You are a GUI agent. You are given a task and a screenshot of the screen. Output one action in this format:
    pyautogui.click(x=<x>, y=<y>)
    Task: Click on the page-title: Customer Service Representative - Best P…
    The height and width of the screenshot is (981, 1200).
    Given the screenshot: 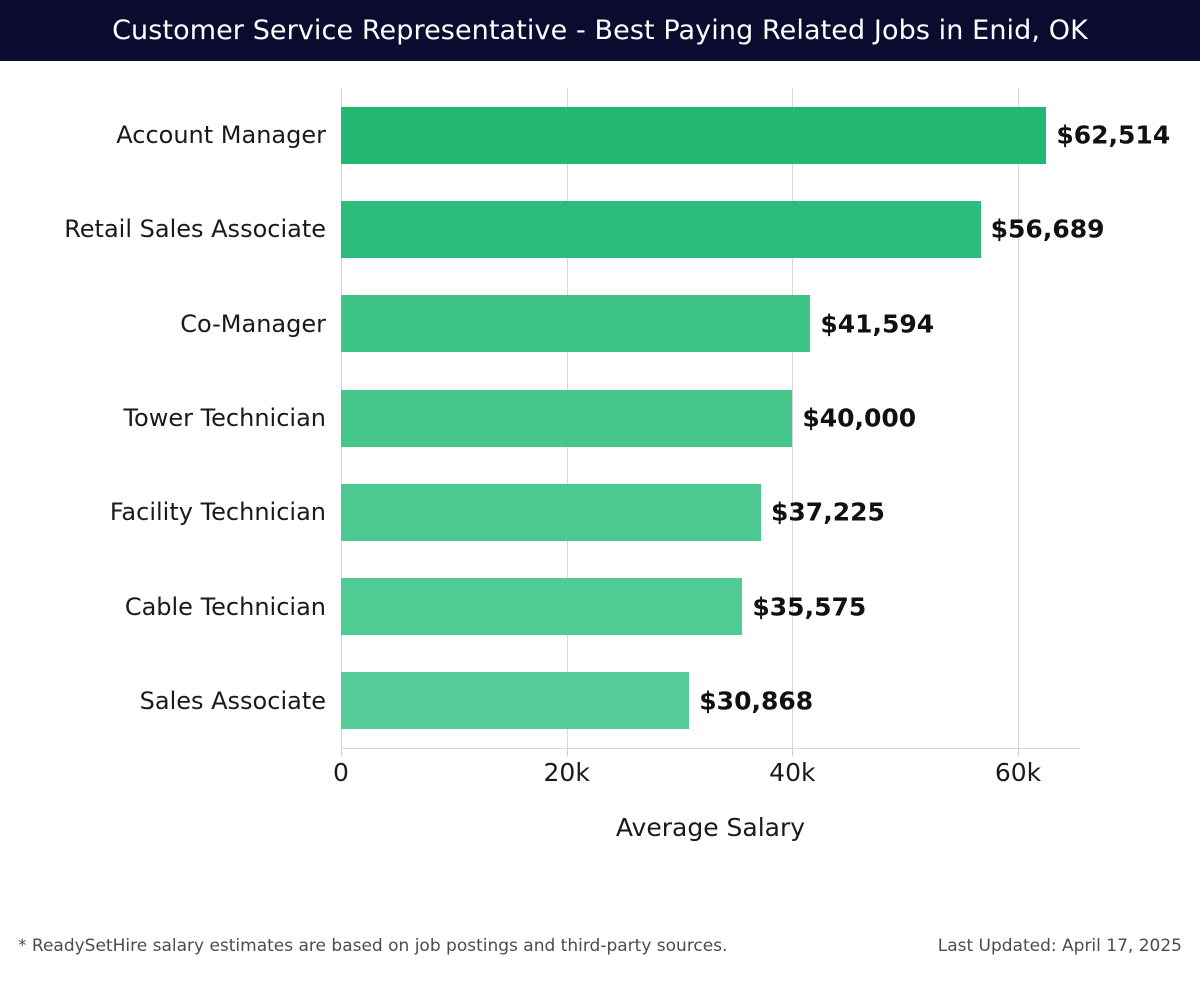 What is the action you would take?
    pyautogui.click(x=600, y=30)
    